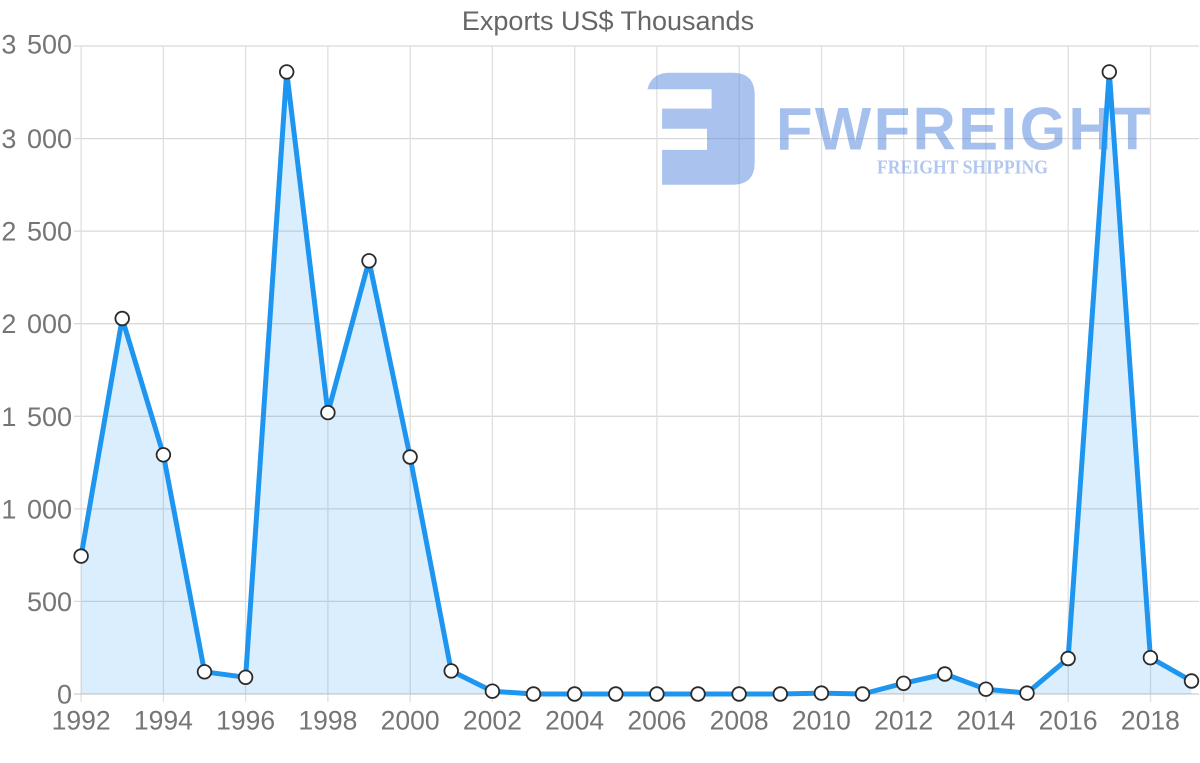 Image resolution: width=1200 pixels, height=763 pixels. I want to click on svg-text: 2016, so click(1068, 721).